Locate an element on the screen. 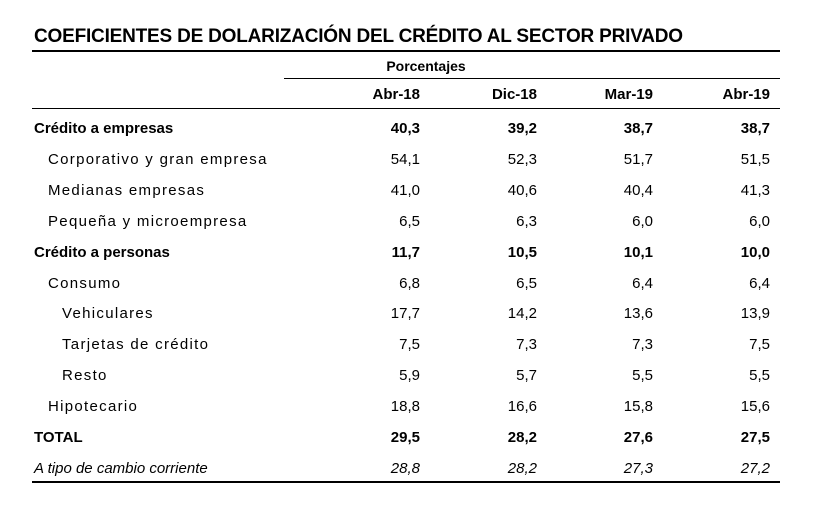  table-cell: 41,3 is located at coordinates (755, 190).